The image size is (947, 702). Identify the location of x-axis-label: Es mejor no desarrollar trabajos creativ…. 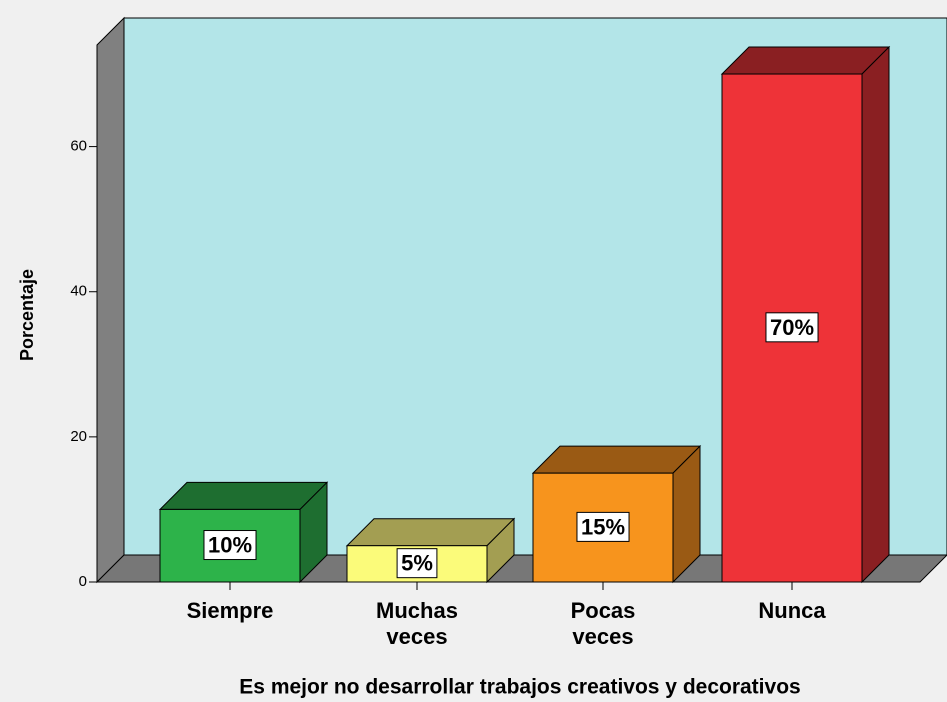
(519, 687).